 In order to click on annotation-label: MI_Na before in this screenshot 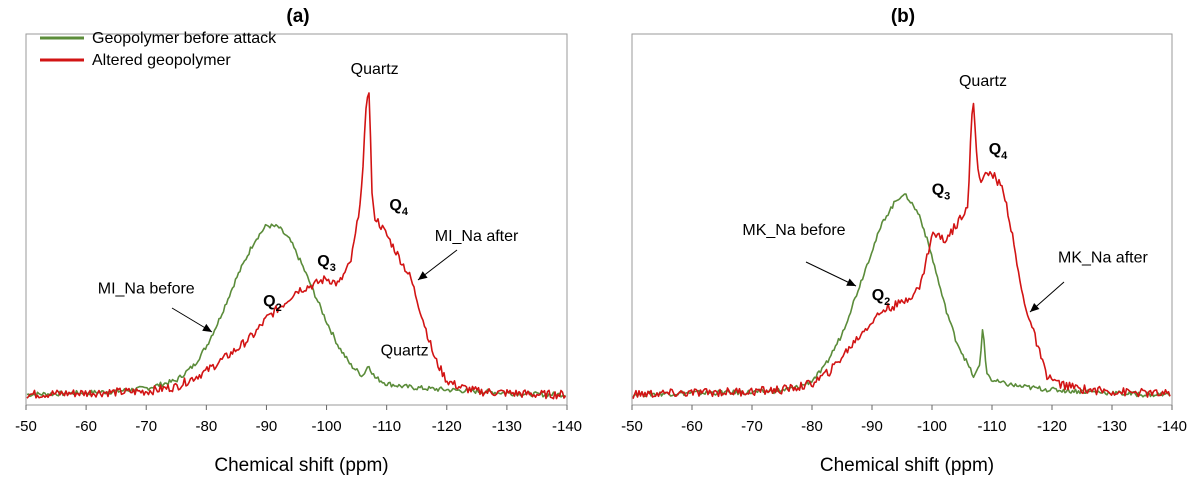, I will do `click(146, 289)`.